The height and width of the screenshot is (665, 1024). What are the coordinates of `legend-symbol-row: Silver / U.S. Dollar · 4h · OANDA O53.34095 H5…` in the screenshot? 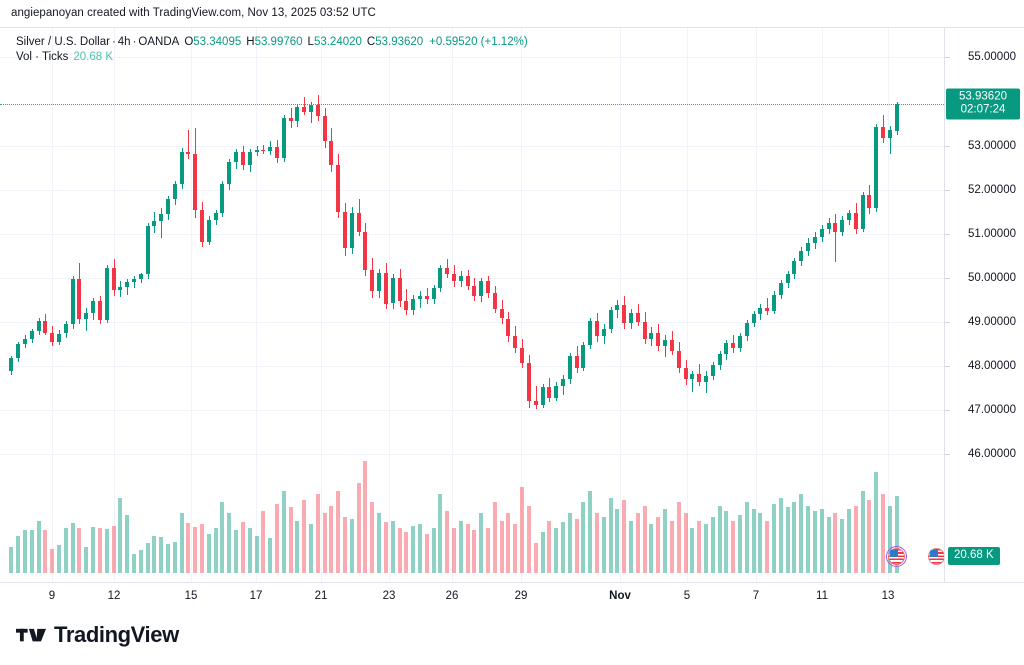 It's located at (272, 42).